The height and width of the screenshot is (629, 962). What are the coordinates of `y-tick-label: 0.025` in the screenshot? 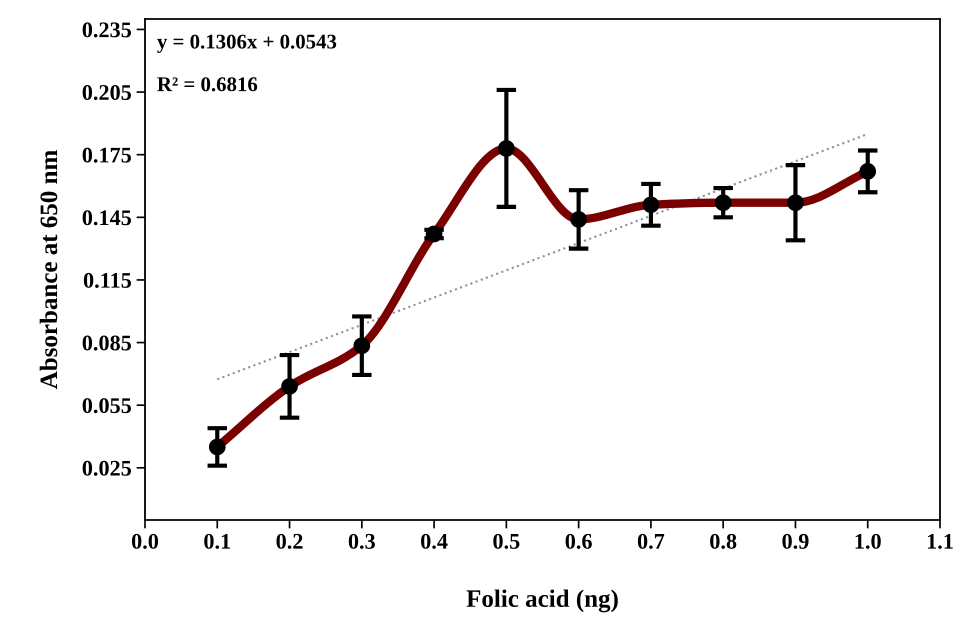 It's located at (106, 468).